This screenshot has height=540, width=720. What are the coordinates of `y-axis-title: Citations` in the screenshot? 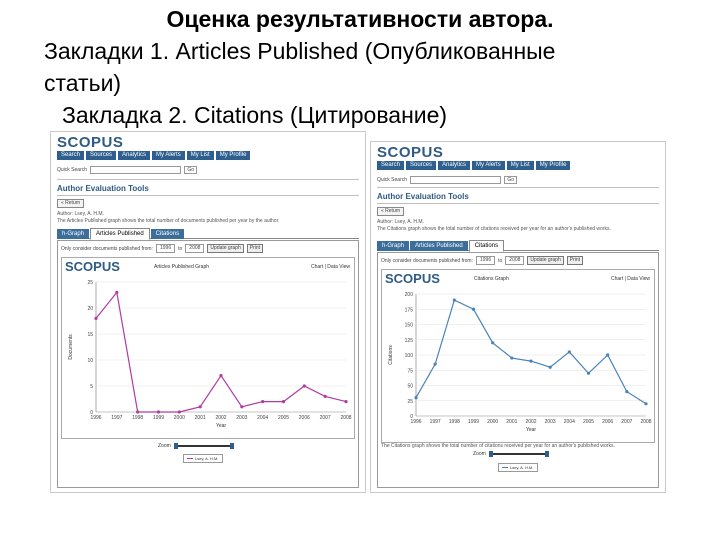 It's located at (391, 355).